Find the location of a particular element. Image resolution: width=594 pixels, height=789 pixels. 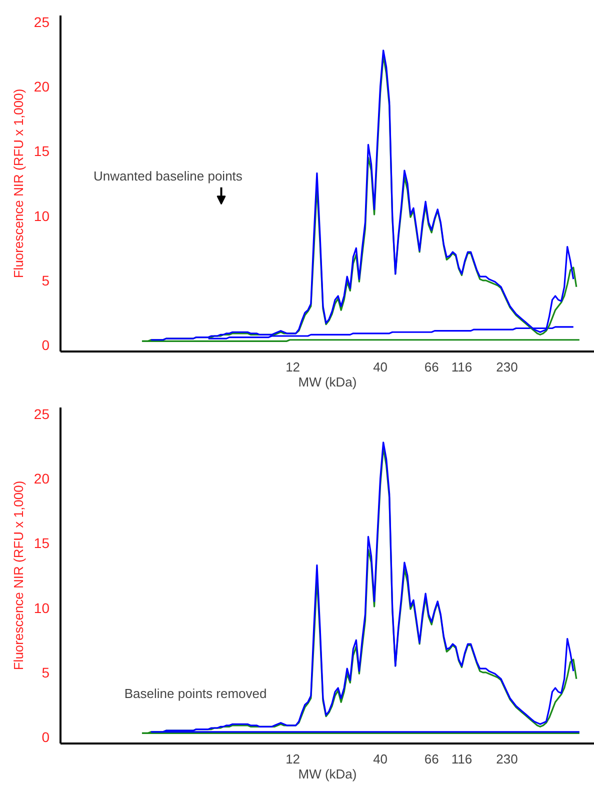

annotation: Unwanted baseline points is located at coordinates (168, 176).